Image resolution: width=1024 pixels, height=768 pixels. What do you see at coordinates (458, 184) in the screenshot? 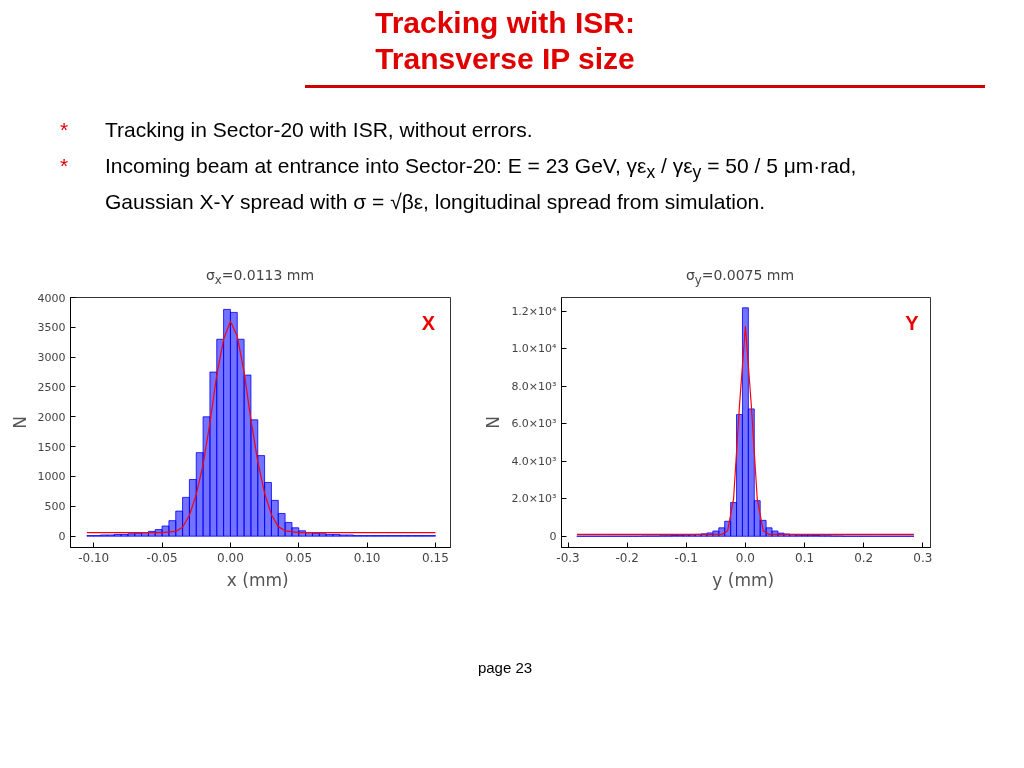
I see `text: * Incoming beam at entrance into Sector-20: E = 23 GeV, γε$_{x}$ / γε$_{y}$ = 50 / 5 μm·rad, Gaussian X-Y spread with σ = √βε, longitudinal spread from simulation.` at bounding box center [458, 184].